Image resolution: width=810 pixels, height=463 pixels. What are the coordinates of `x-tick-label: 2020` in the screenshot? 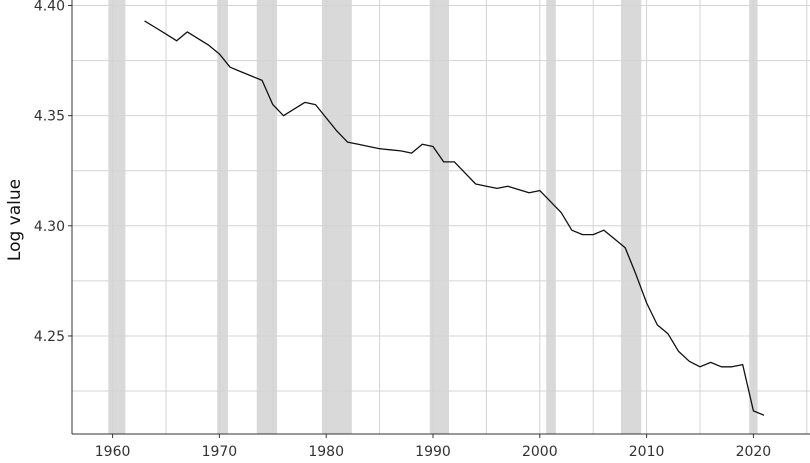 It's located at (754, 452).